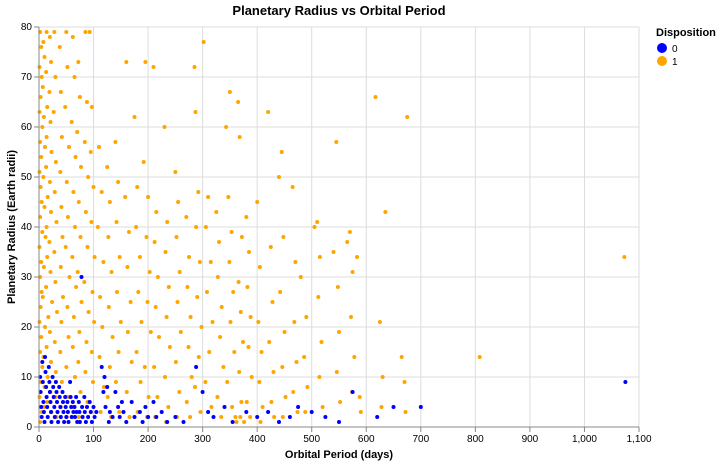 The width and height of the screenshot is (722, 464). I want to click on y-axis-ticks: 0 10 20 30 40 50 60 70 80, so click(30, 227).